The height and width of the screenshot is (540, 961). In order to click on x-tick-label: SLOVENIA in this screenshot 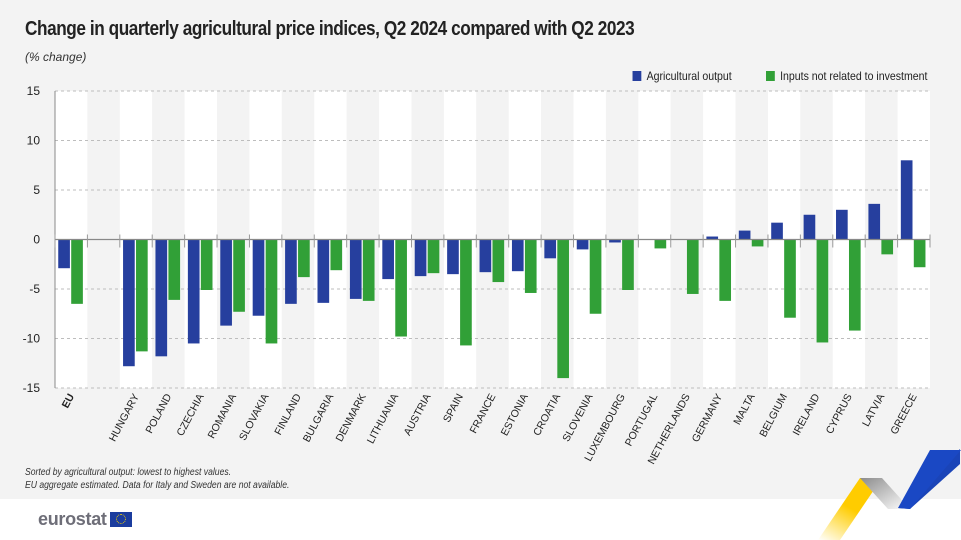, I will do `click(577, 418)`.